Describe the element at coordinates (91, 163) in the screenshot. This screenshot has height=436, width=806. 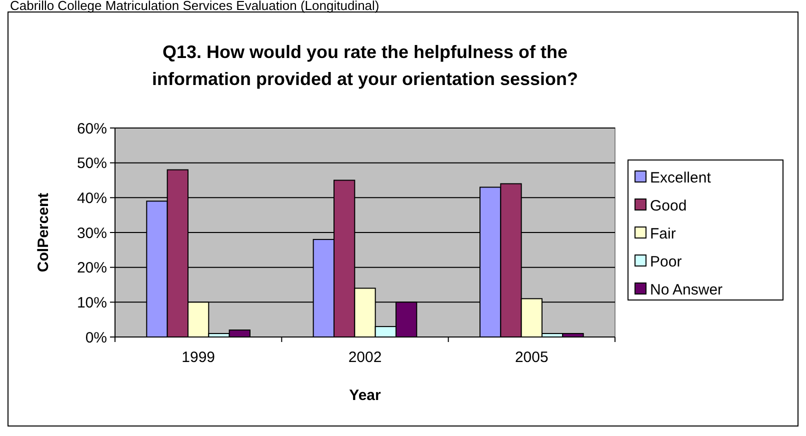
I see `y-tick-label: 50%` at that location.